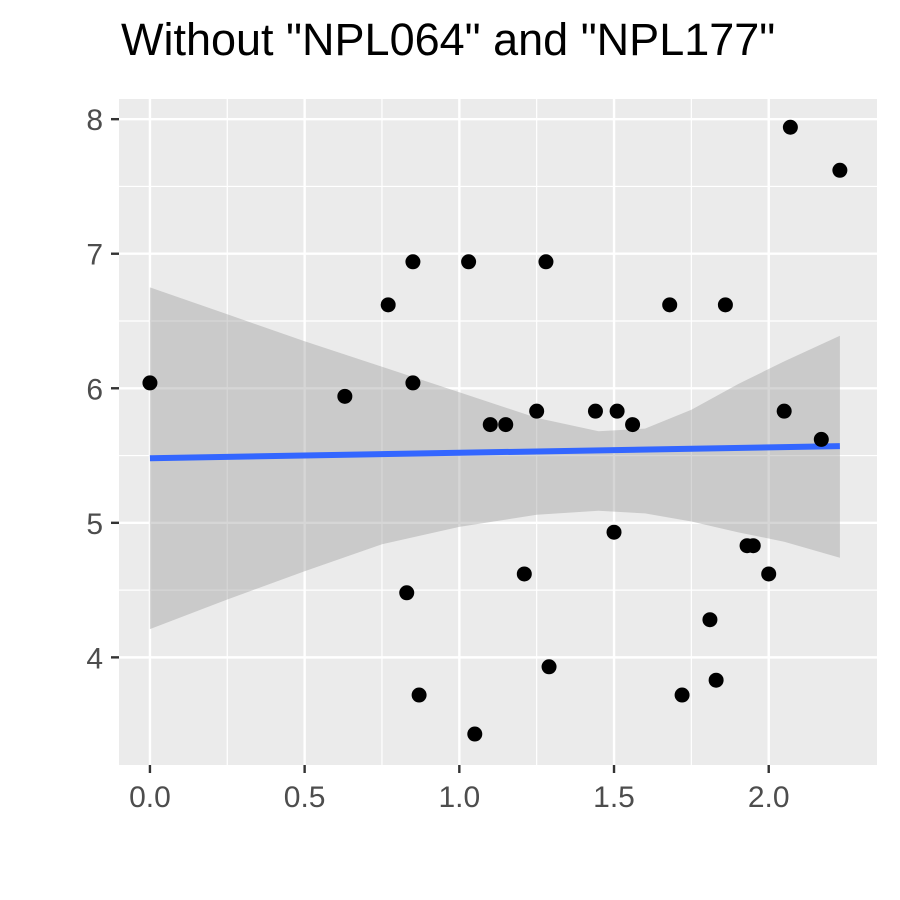  I want to click on x-tick-label: 1.5, so click(614, 797).